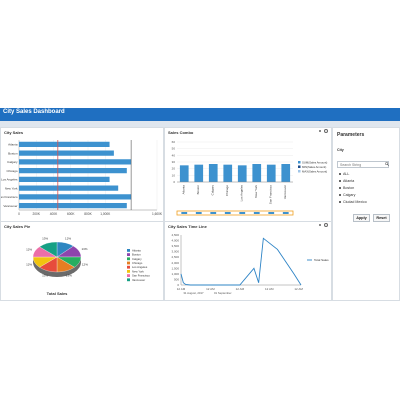  What do you see at coordinates (349, 195) in the screenshot?
I see `option-label: Calgary` at bounding box center [349, 195].